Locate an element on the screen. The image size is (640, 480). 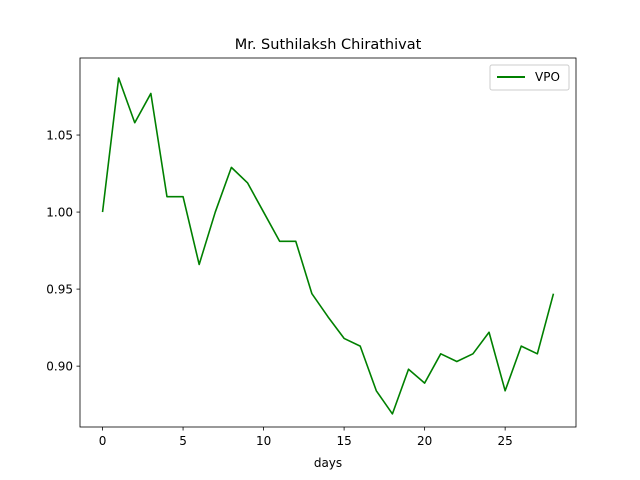
y-tick-label: 0.95 is located at coordinates (59, 290).